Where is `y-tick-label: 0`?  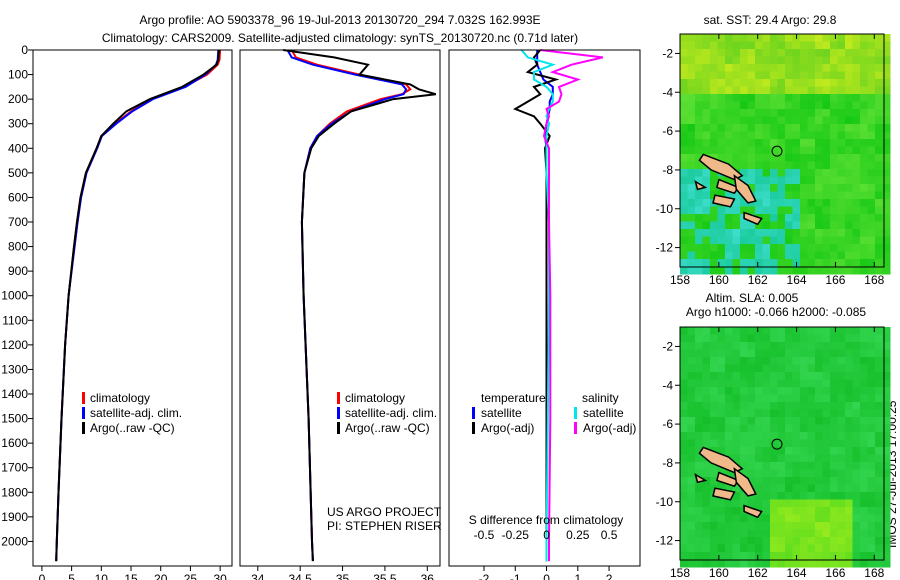
y-tick-label: 0 is located at coordinates (24, 50).